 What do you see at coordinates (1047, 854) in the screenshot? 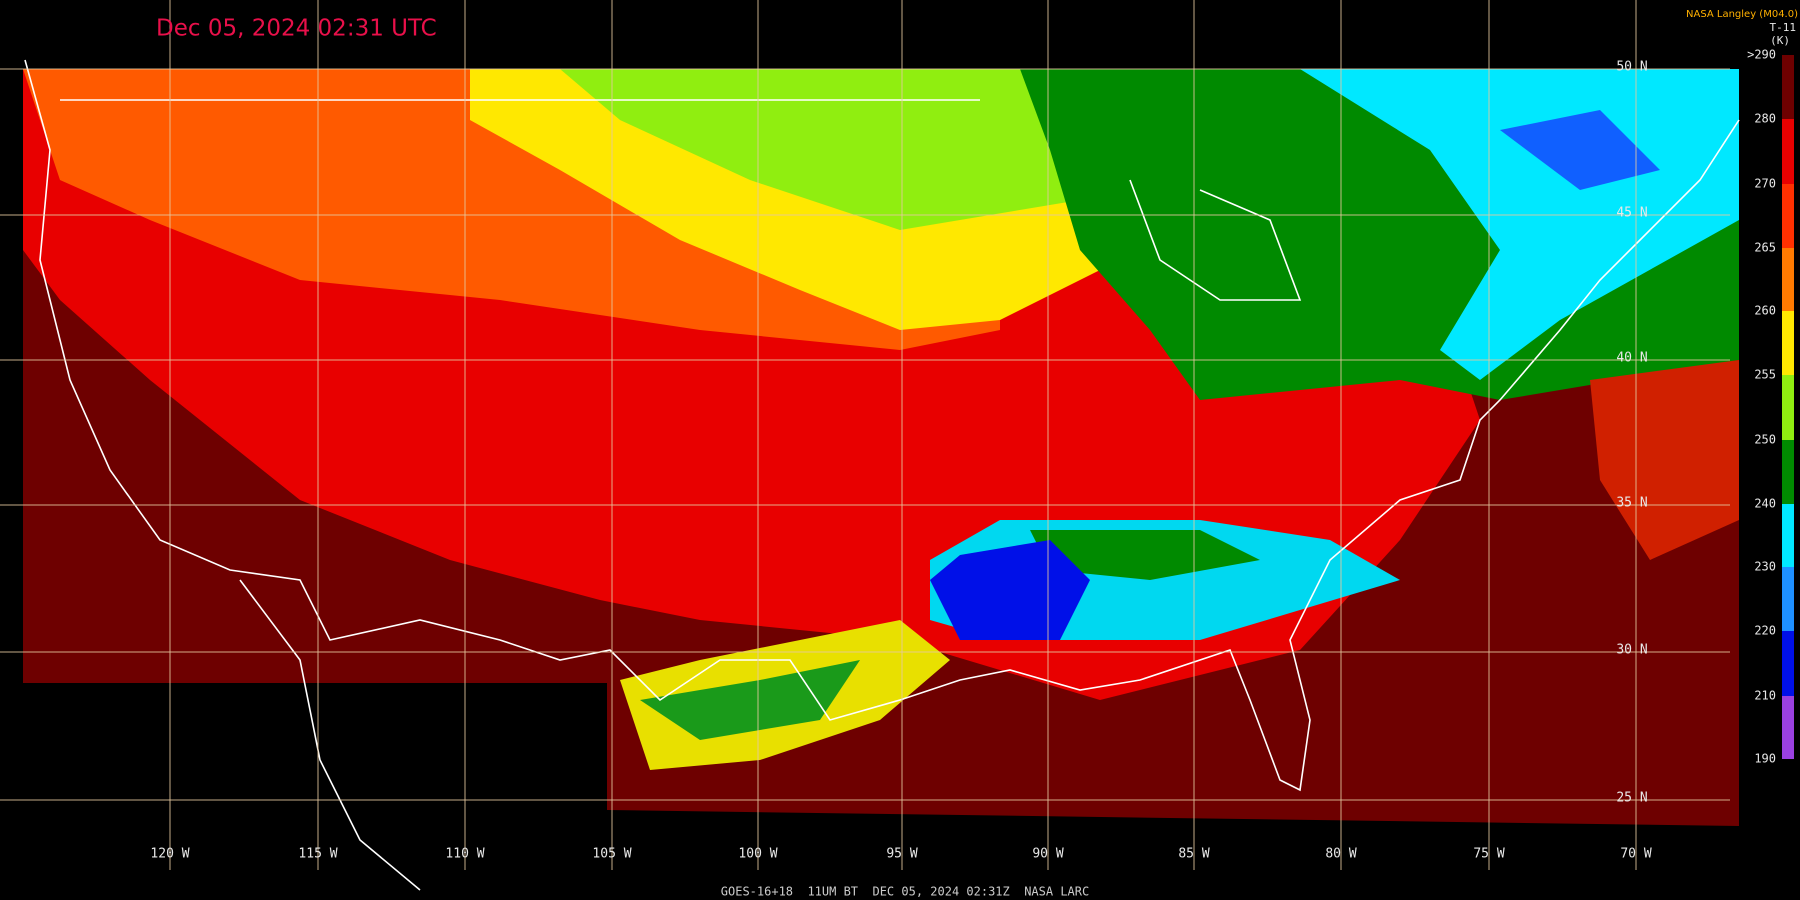
I see `longitude-label: 90 W` at bounding box center [1047, 854].